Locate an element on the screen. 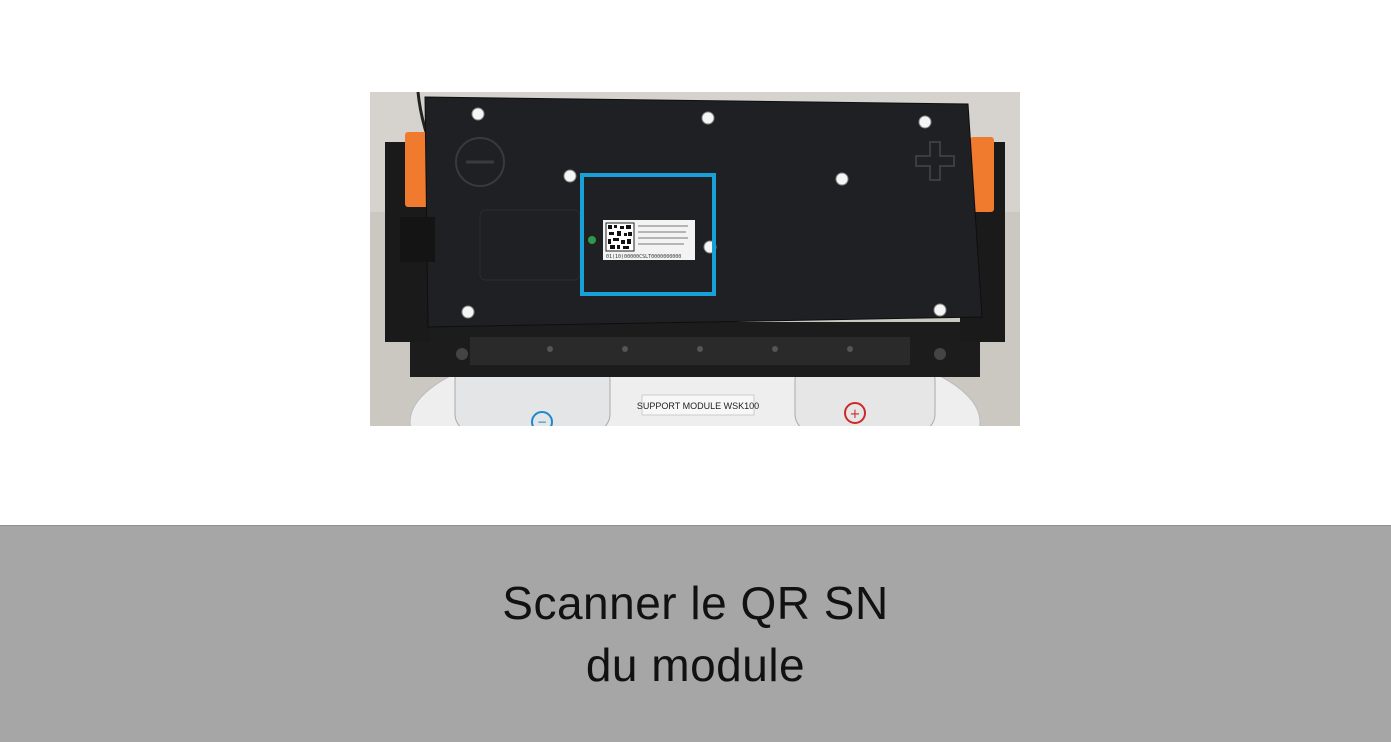 This screenshot has width=1391, height=742. qr-sticker: 01(10)00000CSLT0000000000 is located at coordinates (649, 240).